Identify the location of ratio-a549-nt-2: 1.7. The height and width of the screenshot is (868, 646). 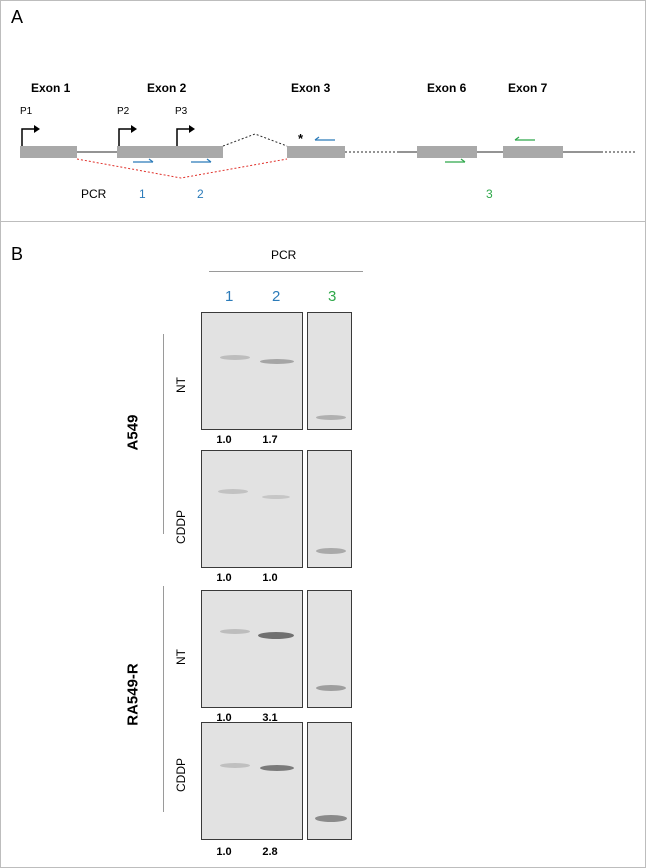
(270, 440).